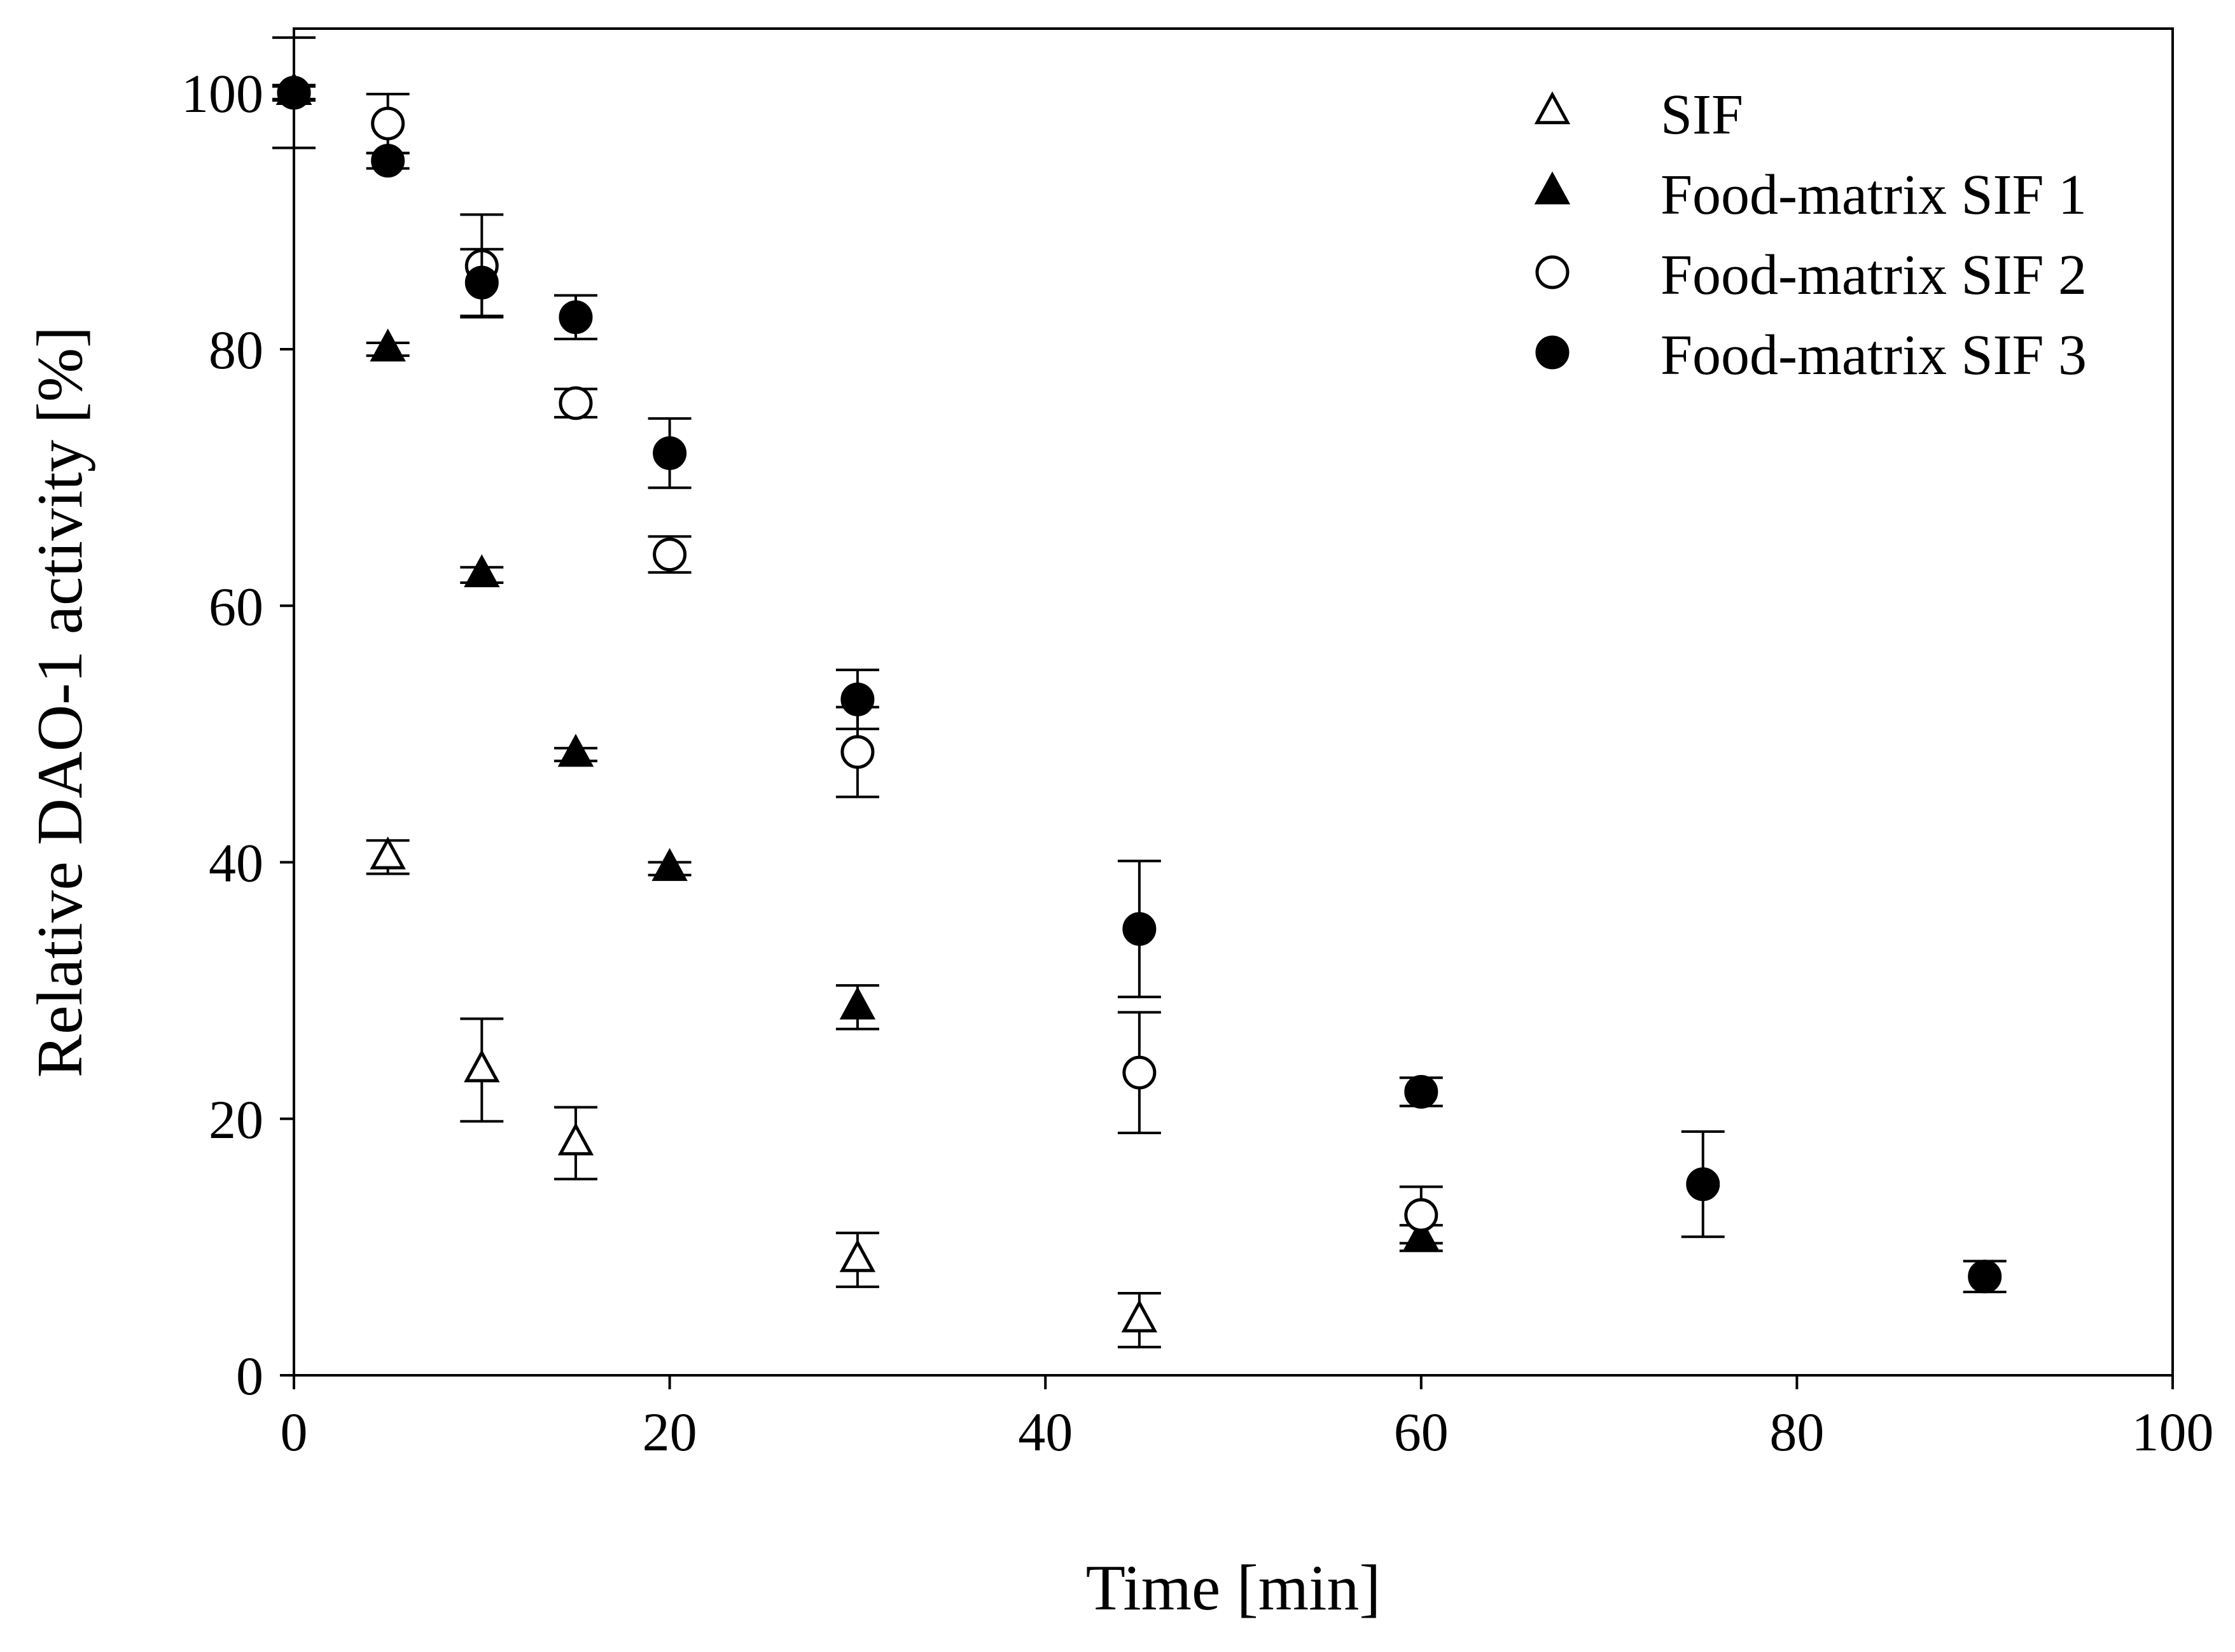 The image size is (2235, 1652). I want to click on x-tick-label: 40, so click(1045, 1431).